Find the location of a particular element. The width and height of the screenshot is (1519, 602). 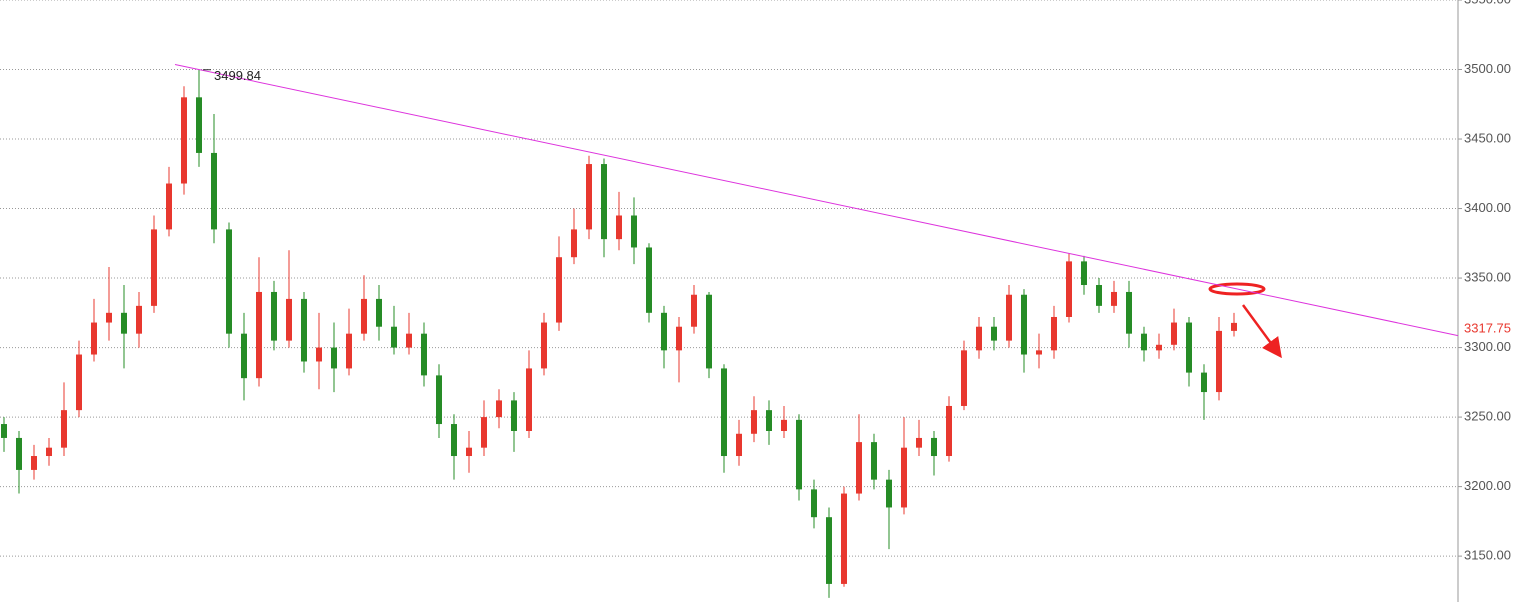

highlight-ellipse is located at coordinates (1237, 289).